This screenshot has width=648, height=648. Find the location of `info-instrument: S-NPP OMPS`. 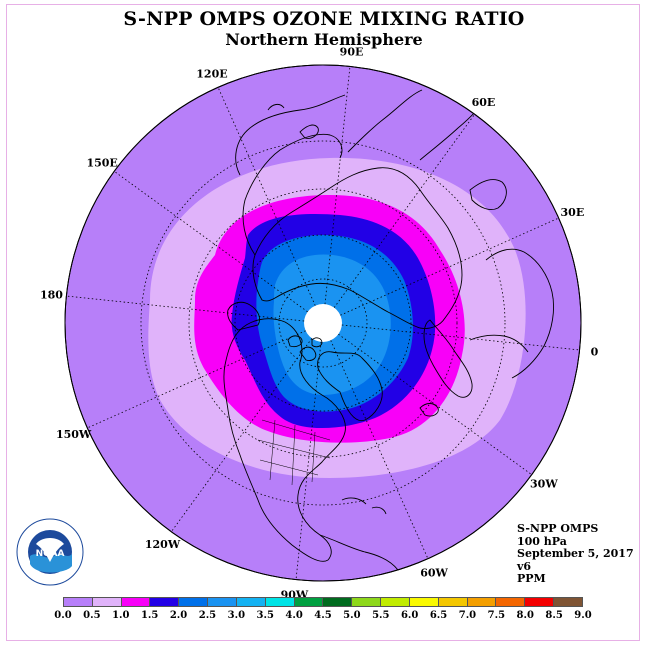

info-instrument: S-NPP OMPS is located at coordinates (558, 528).